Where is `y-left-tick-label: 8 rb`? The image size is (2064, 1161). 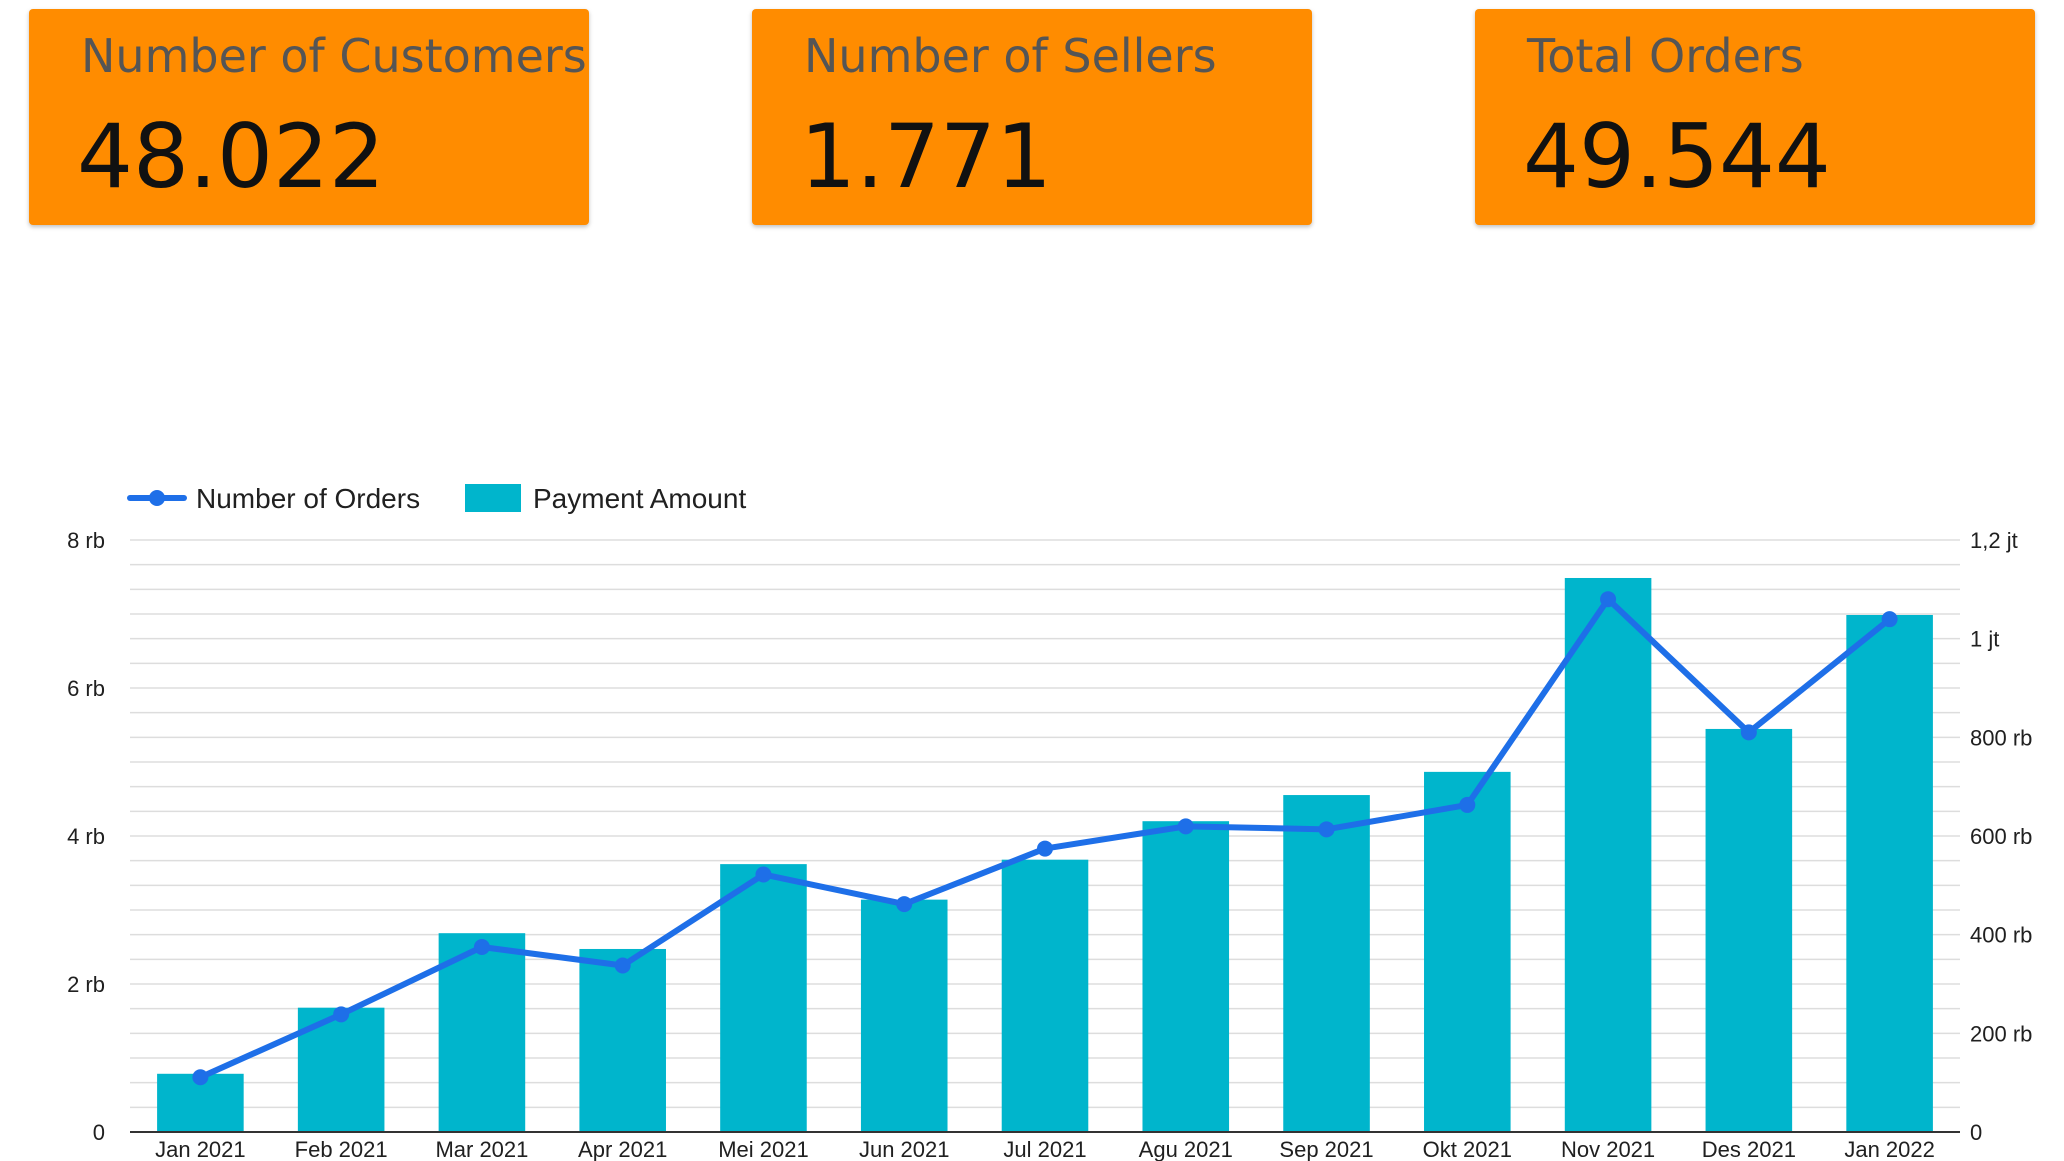 y-left-tick-label: 8 rb is located at coordinates (86, 540).